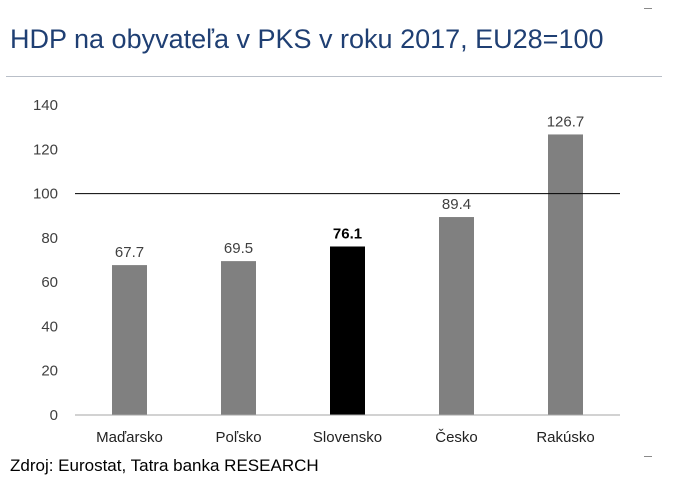  What do you see at coordinates (347, 233) in the screenshot?
I see `value-label: 76.1` at bounding box center [347, 233].